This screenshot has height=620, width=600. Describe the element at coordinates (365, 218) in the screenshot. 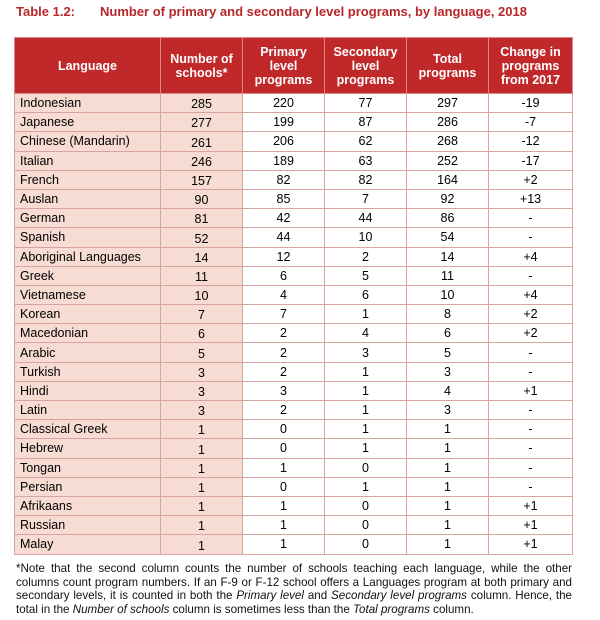

I see `secondary-cell: 44` at that location.